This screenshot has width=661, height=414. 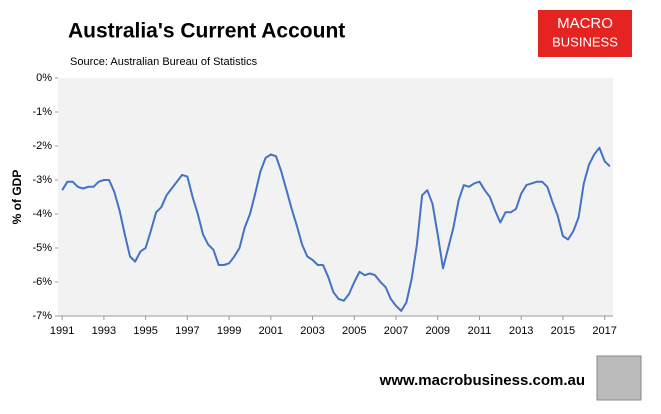 What do you see at coordinates (145, 331) in the screenshot?
I see `x-tick-label: 1995` at bounding box center [145, 331].